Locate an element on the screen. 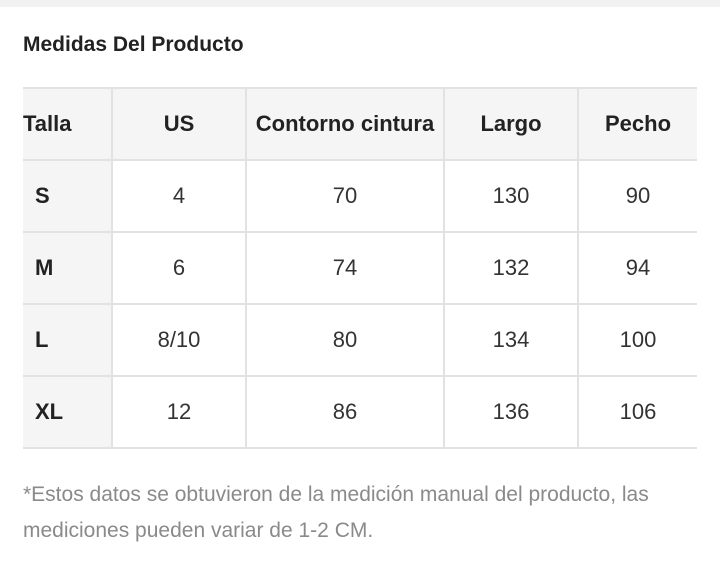 The height and width of the screenshot is (583, 720). table-cell: 94 is located at coordinates (637, 268).